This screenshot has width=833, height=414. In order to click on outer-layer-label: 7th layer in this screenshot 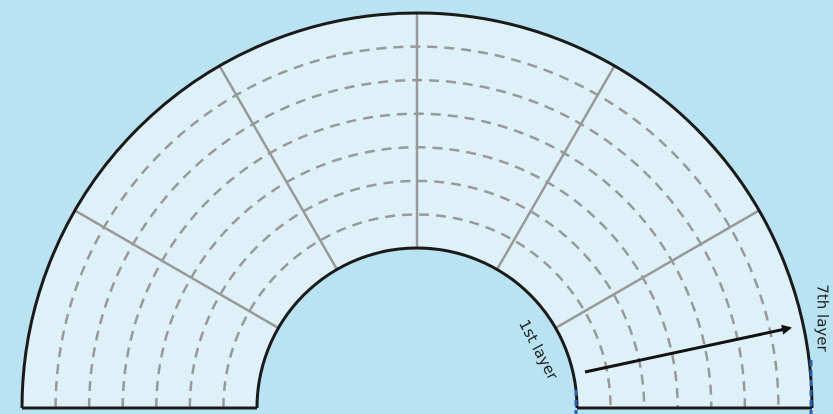, I will do `click(823, 318)`.